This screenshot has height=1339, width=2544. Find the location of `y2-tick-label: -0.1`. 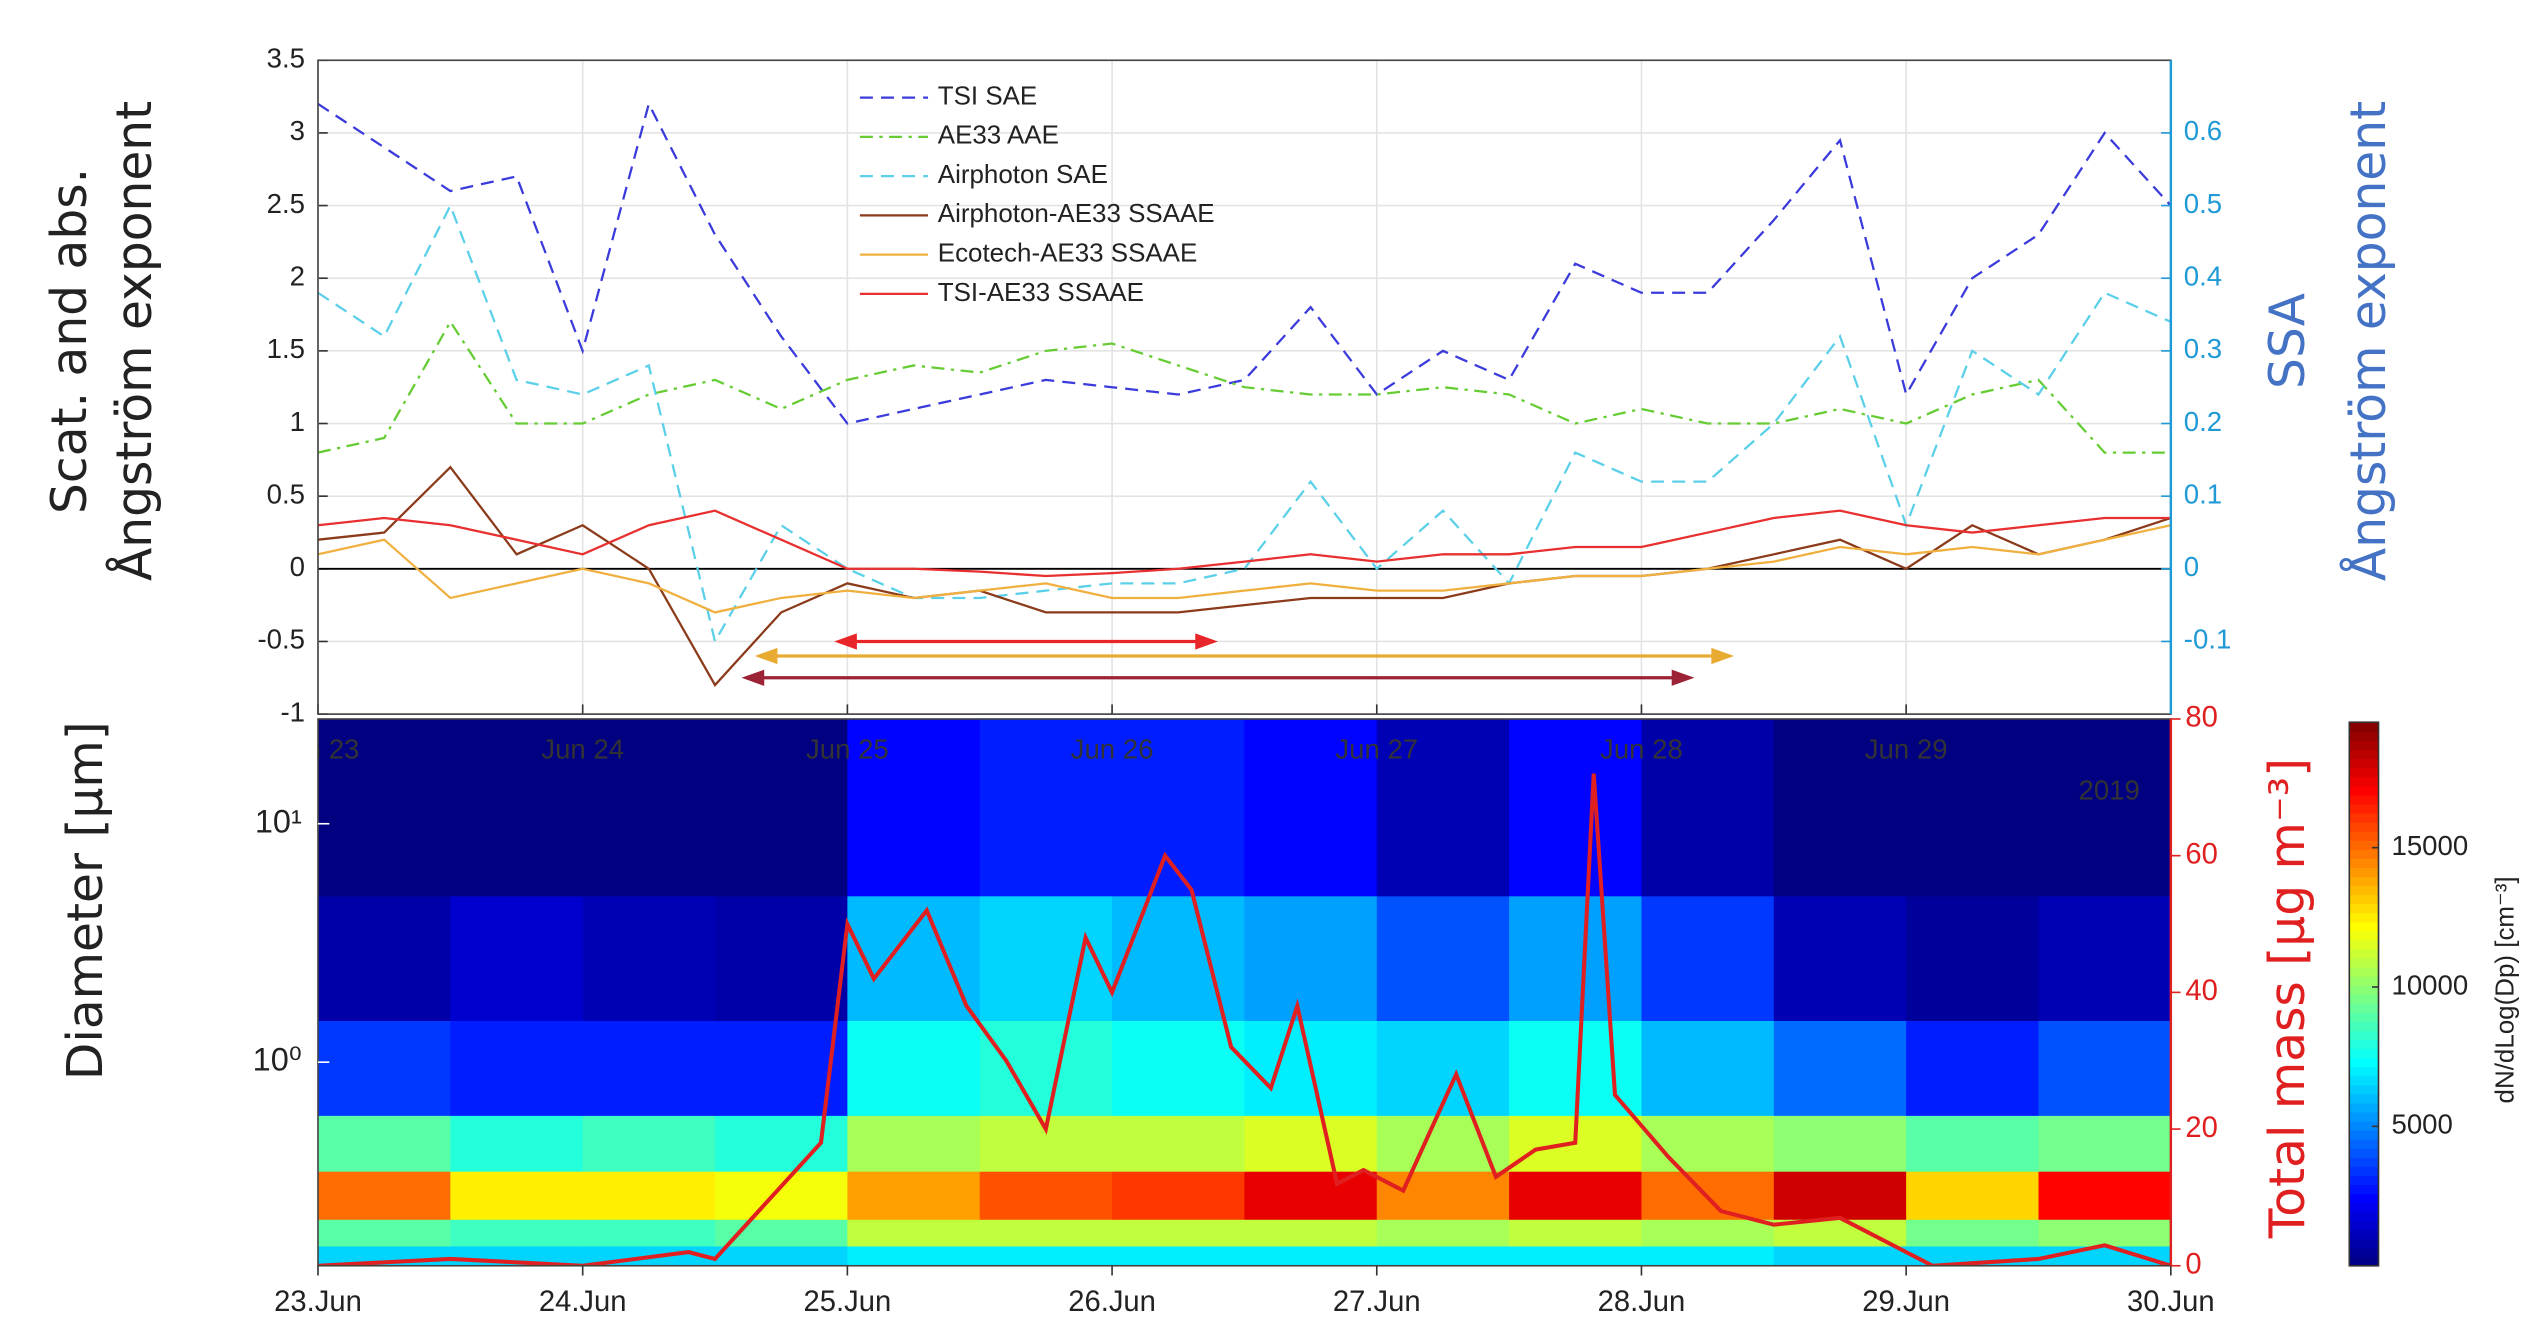

y2-tick-label: -0.1 is located at coordinates (2208, 639).